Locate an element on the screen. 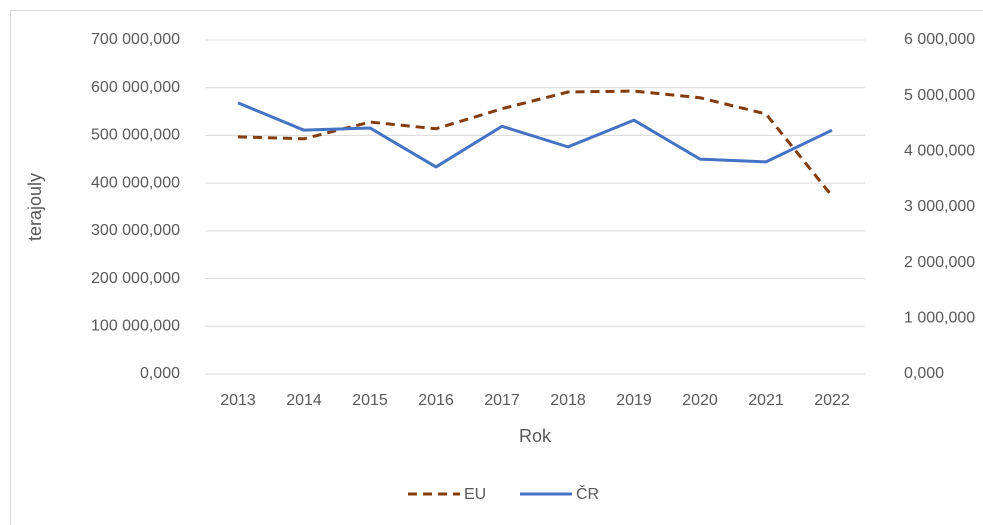 The height and width of the screenshot is (525, 983). x-axis-label: Rok is located at coordinates (535, 436).